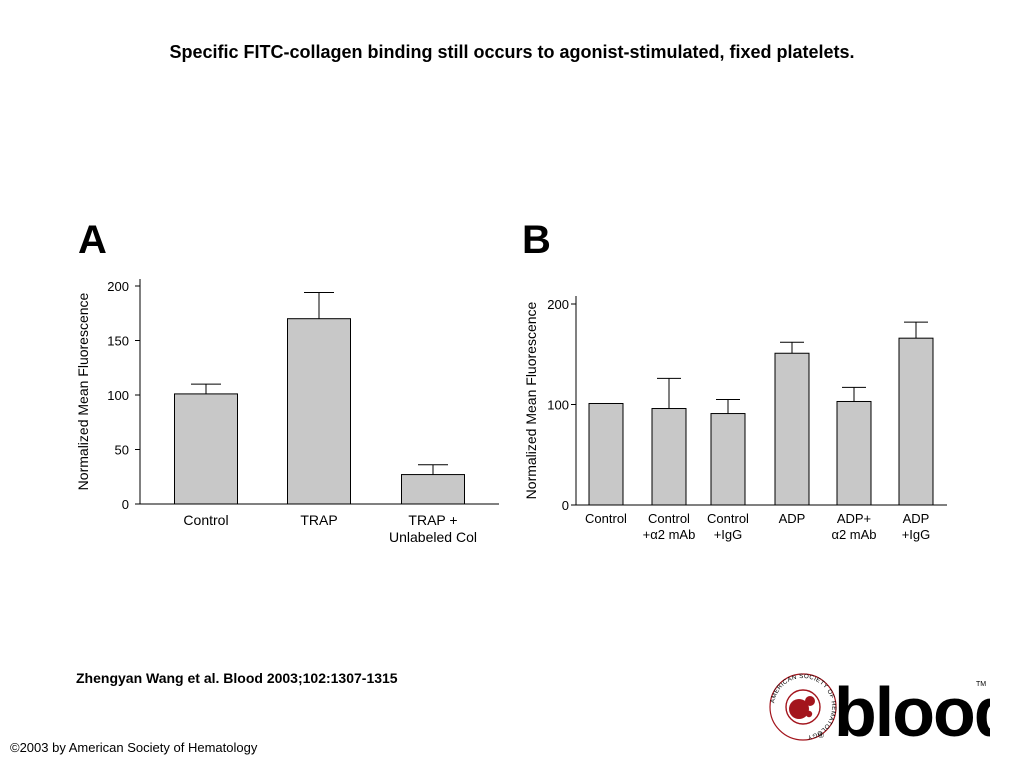  Describe the element at coordinates (669, 518) in the screenshot. I see `x-tick-label-2: Control` at that location.